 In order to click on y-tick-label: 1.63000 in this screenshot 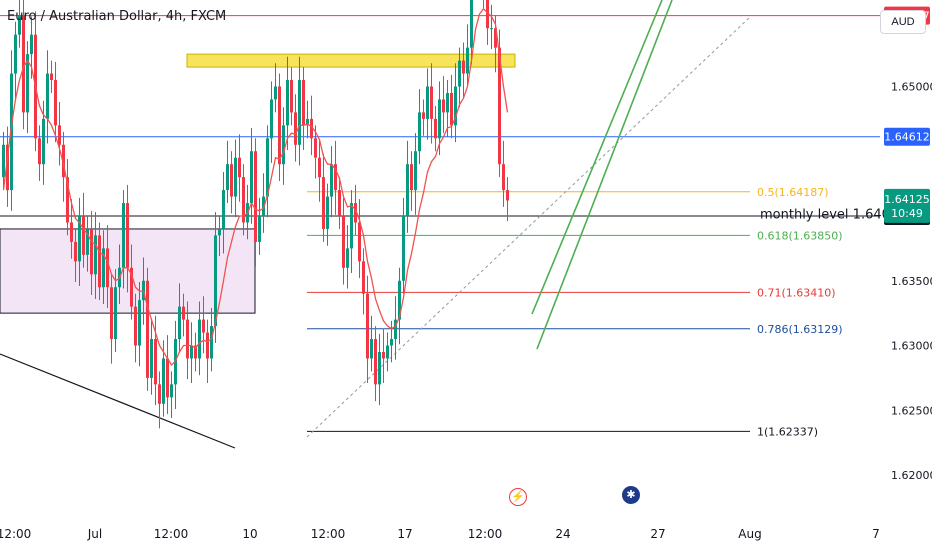, I will do `click(911, 346)`.